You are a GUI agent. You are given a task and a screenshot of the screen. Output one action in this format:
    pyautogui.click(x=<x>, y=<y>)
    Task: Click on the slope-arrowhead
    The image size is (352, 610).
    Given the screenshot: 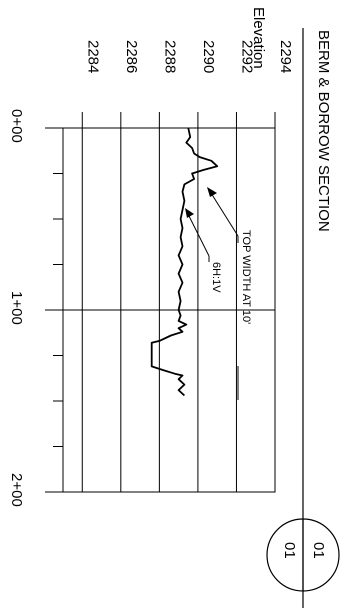 What is the action you would take?
    pyautogui.click(x=189, y=213)
    